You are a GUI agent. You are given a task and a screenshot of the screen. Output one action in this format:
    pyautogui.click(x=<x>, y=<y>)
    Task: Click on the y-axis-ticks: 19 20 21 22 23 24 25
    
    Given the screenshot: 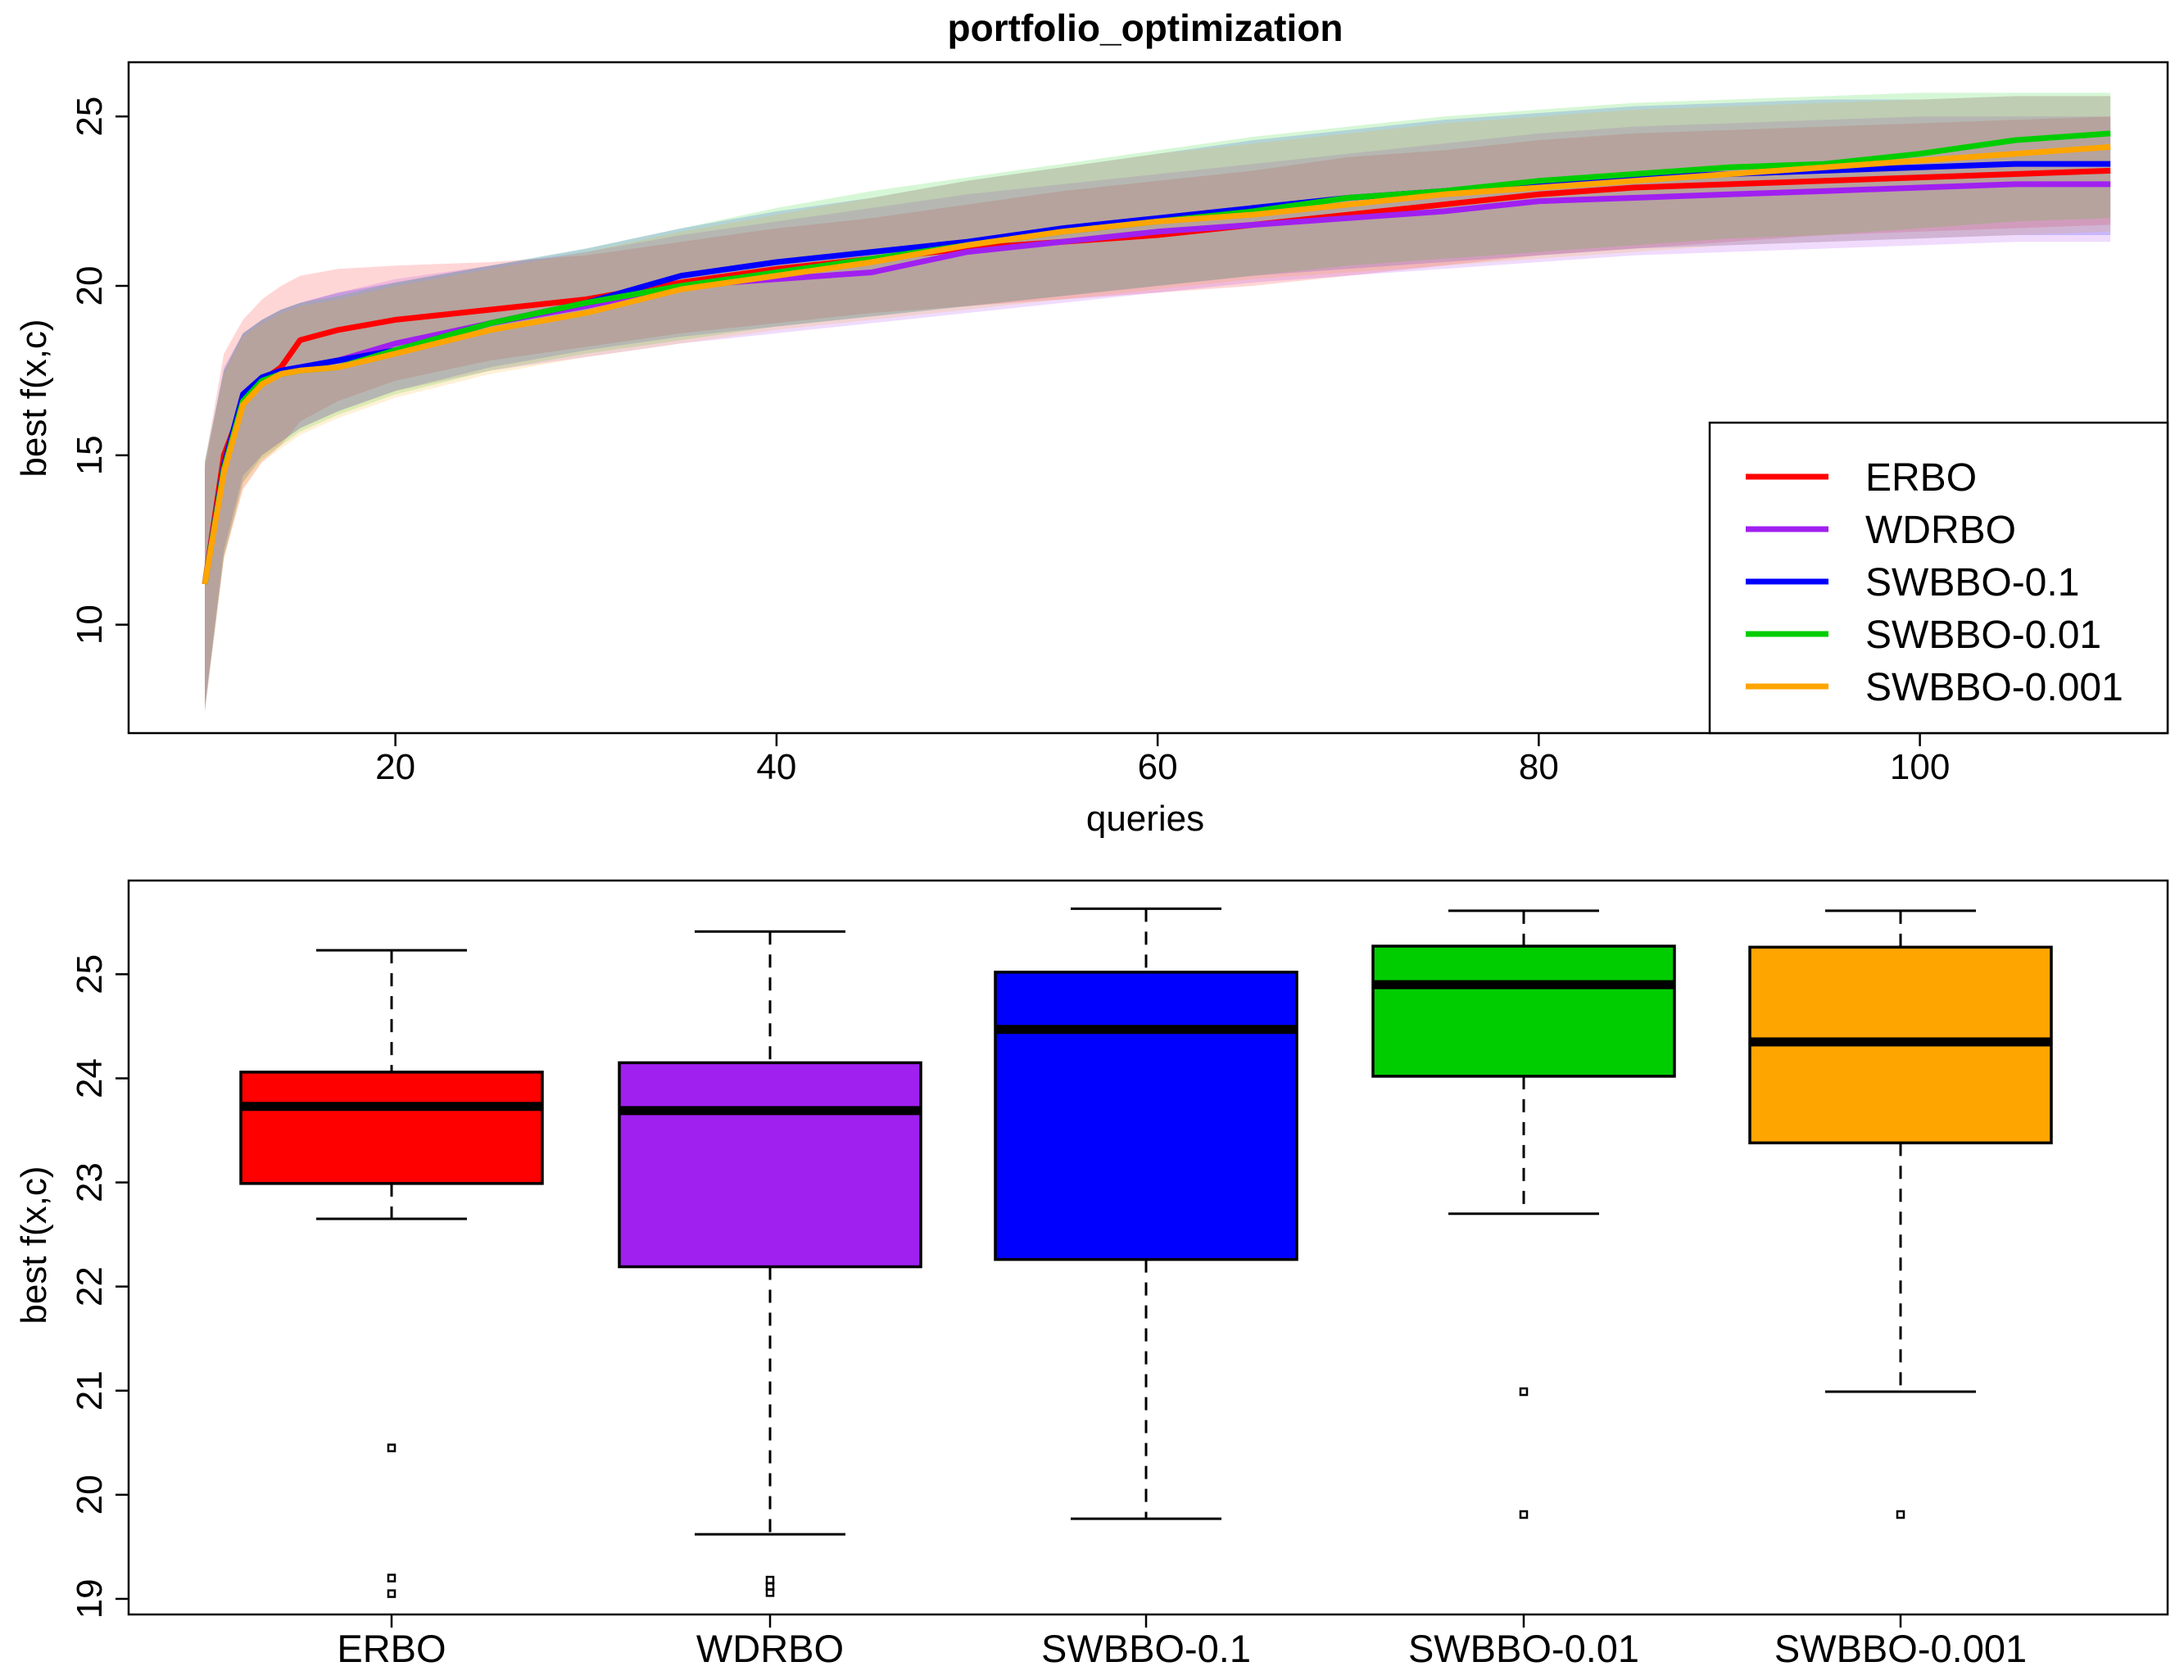 What is the action you would take?
    pyautogui.click(x=99, y=1286)
    